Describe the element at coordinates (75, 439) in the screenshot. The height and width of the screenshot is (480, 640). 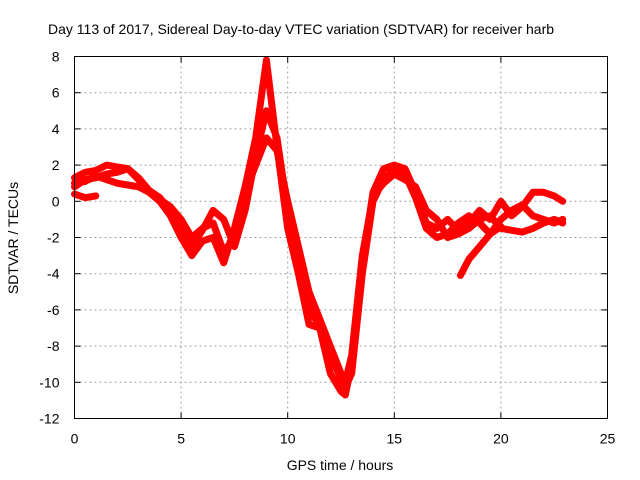
I see `x-tick-label: 0` at that location.